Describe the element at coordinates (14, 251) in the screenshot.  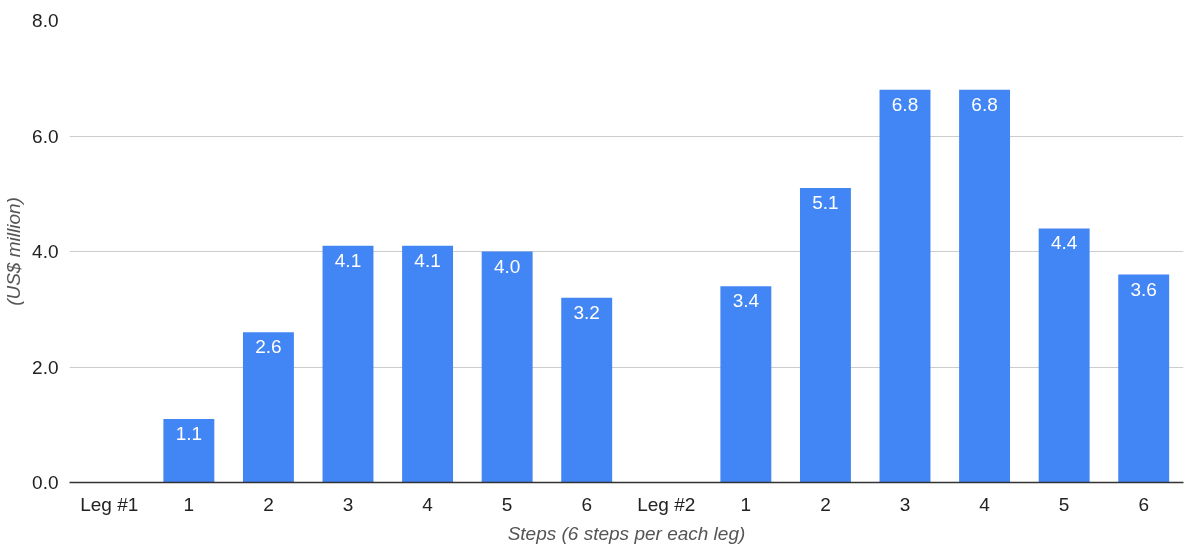
I see `y-axis-title: (US$ million)` at that location.